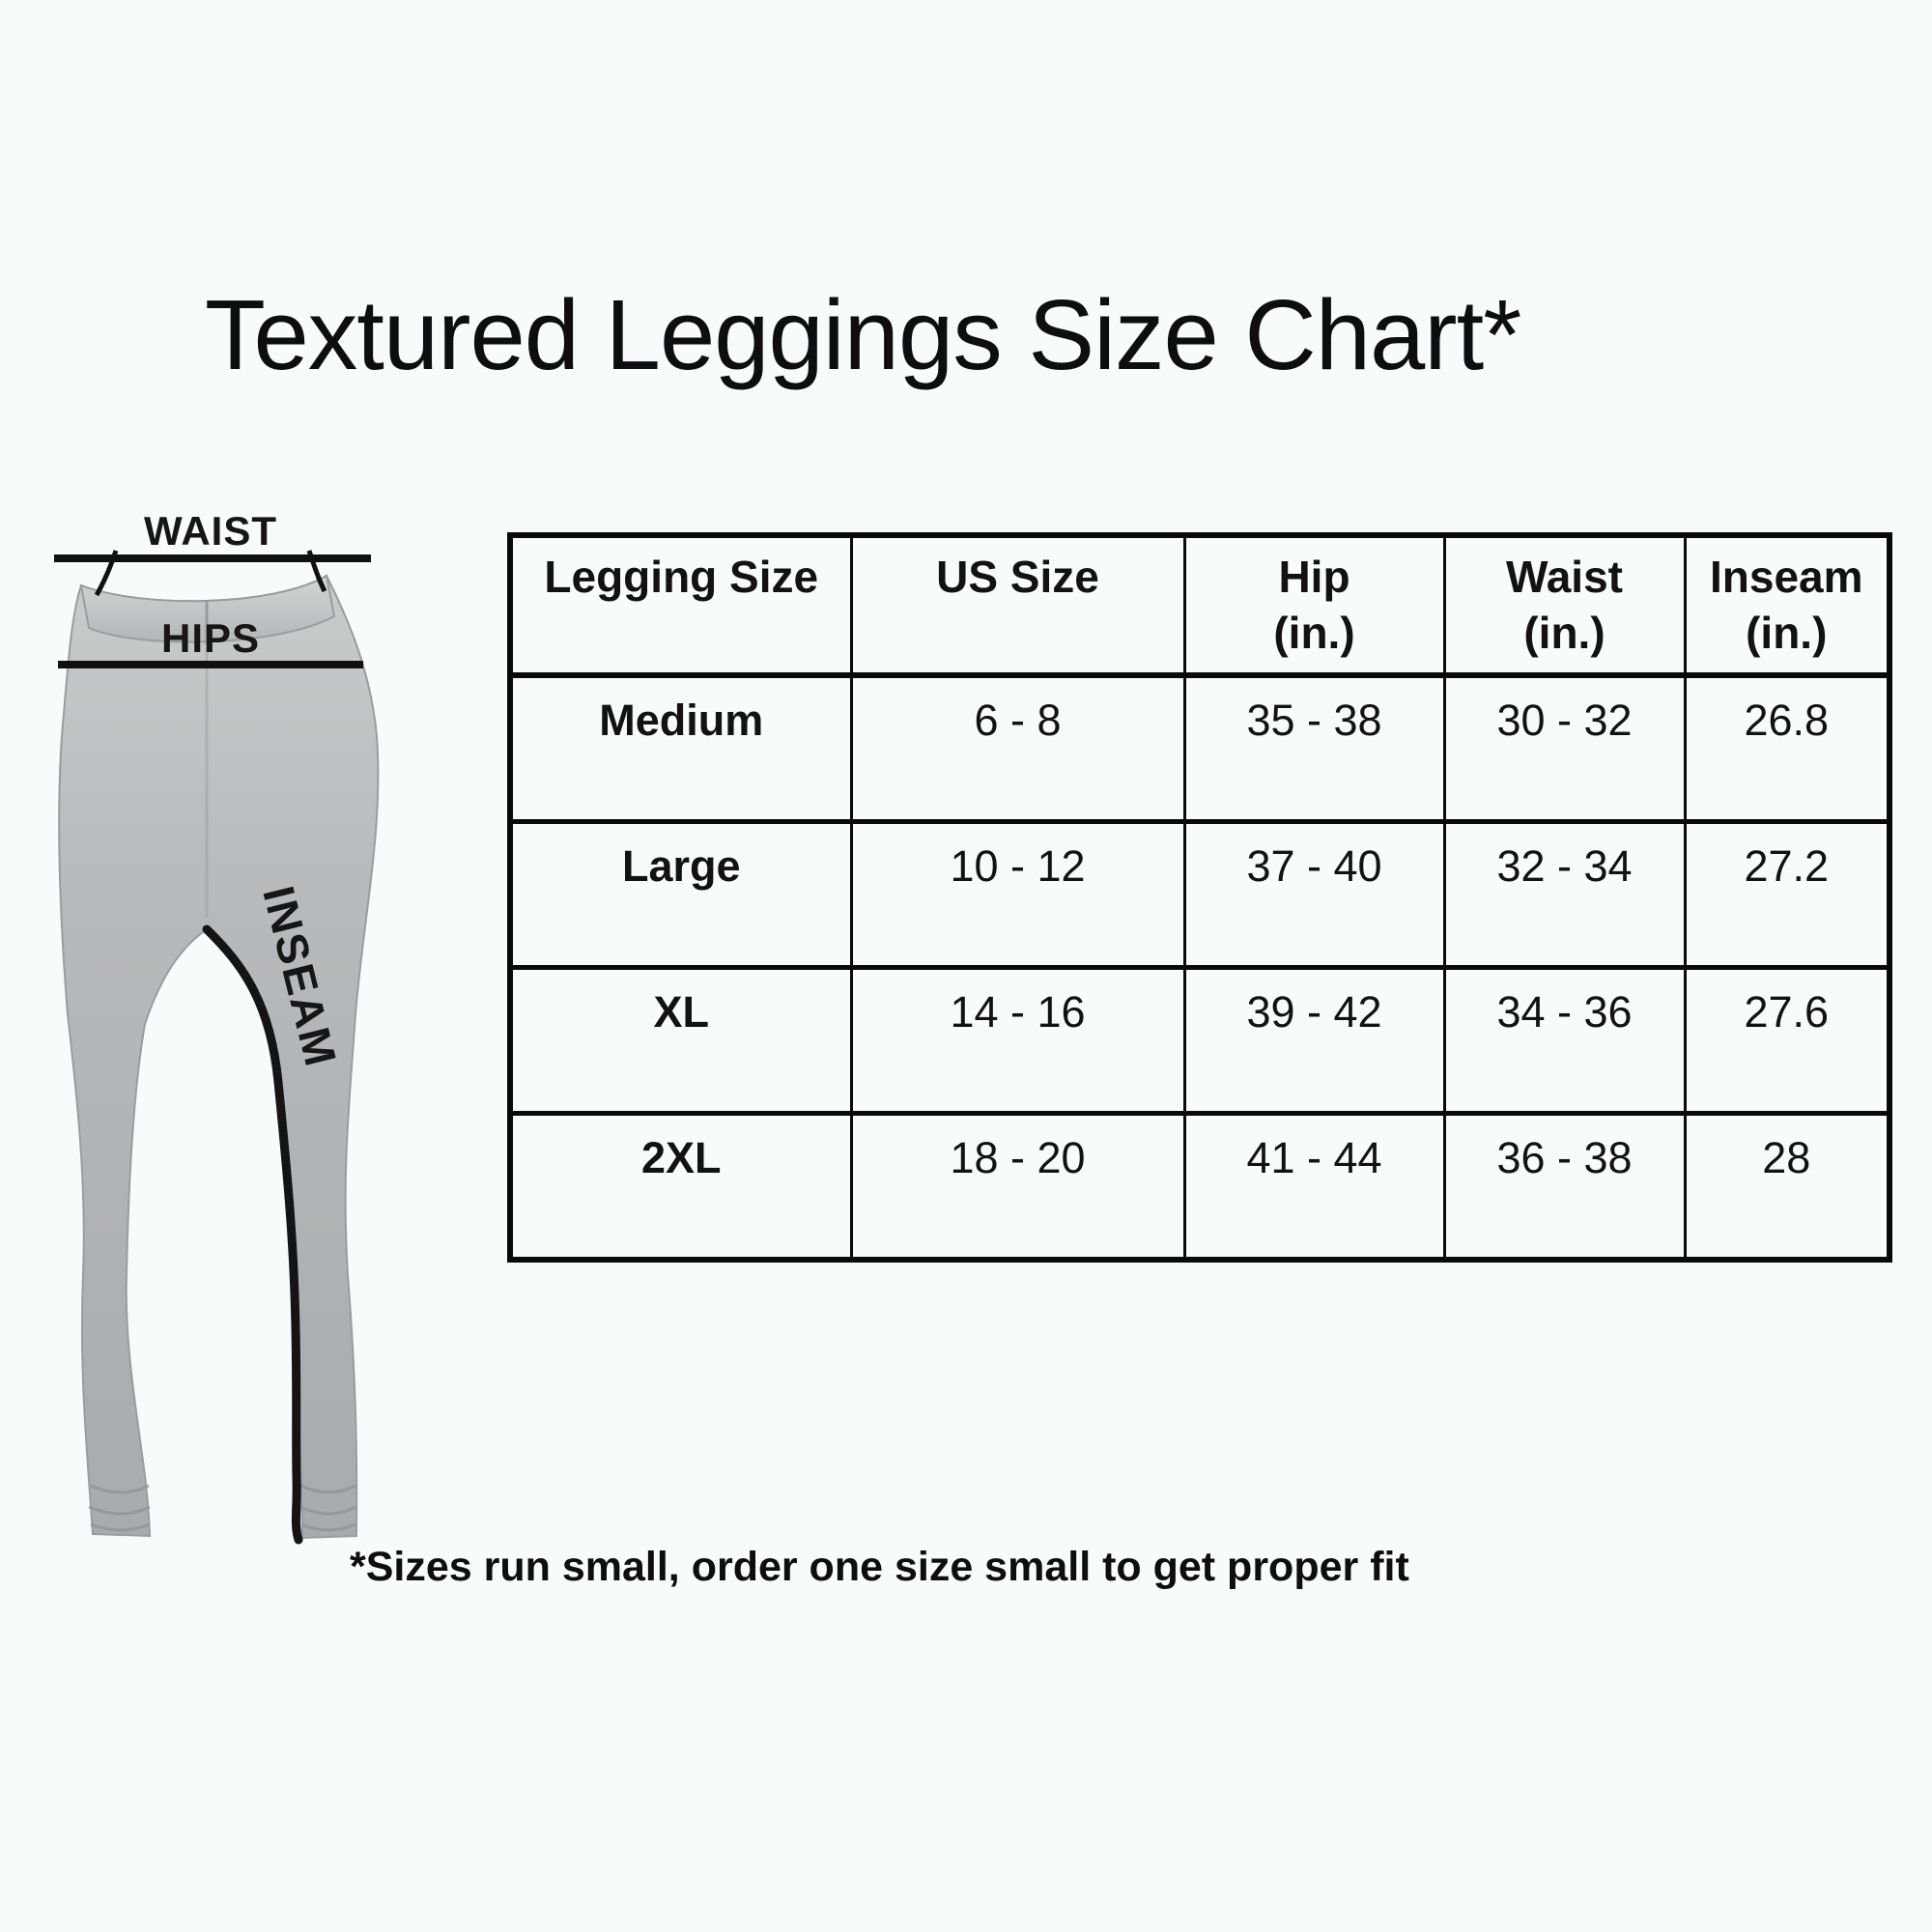 This screenshot has width=1932, height=1932. What do you see at coordinates (1314, 1041) in the screenshot?
I see `cell-hip: 39 - 42` at bounding box center [1314, 1041].